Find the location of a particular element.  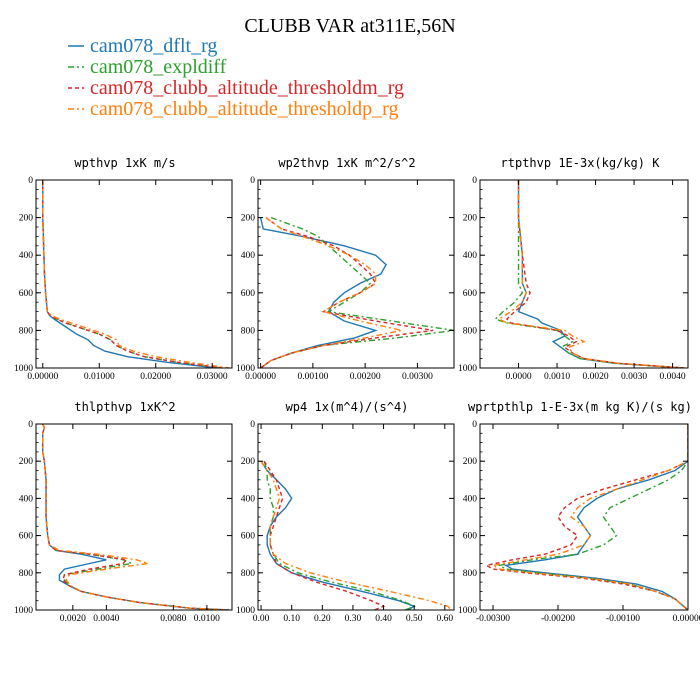

x-tick-label: 0.0040 is located at coordinates (673, 377).